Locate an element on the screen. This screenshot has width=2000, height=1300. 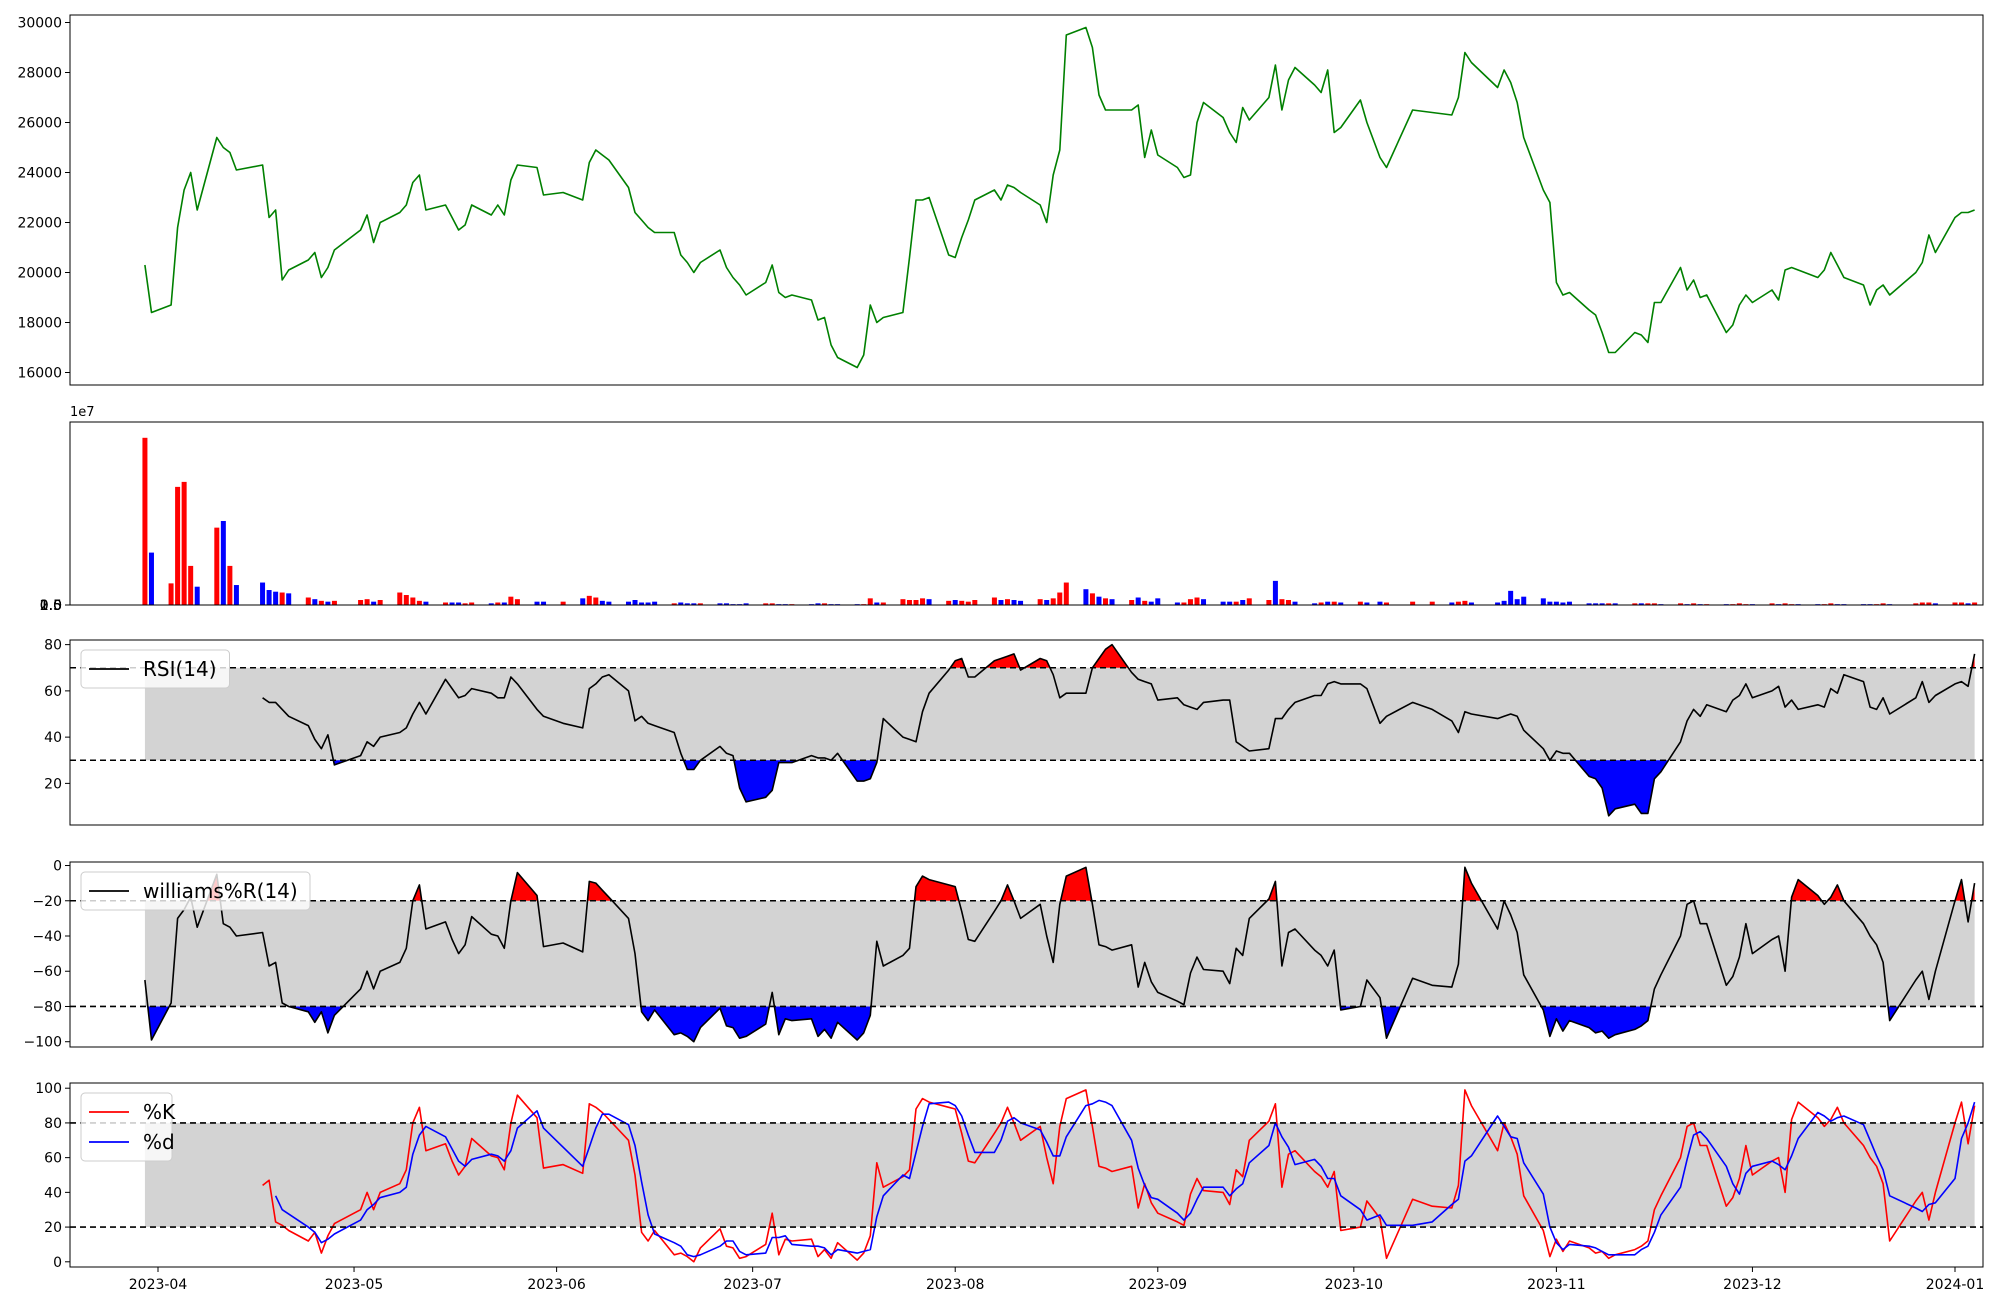
stochastic-legend-label: %d is located at coordinates (159, 1142).